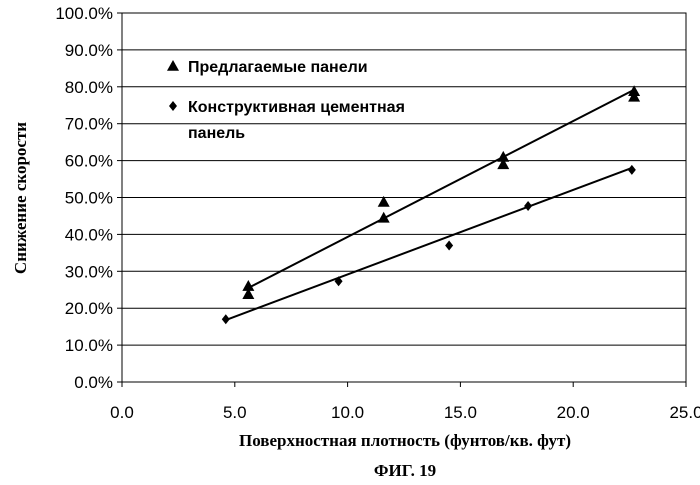 This screenshot has height=485, width=700. Describe the element at coordinates (296, 107) in the screenshot. I see `legend-label-2: Конструктивная цементная` at that location.